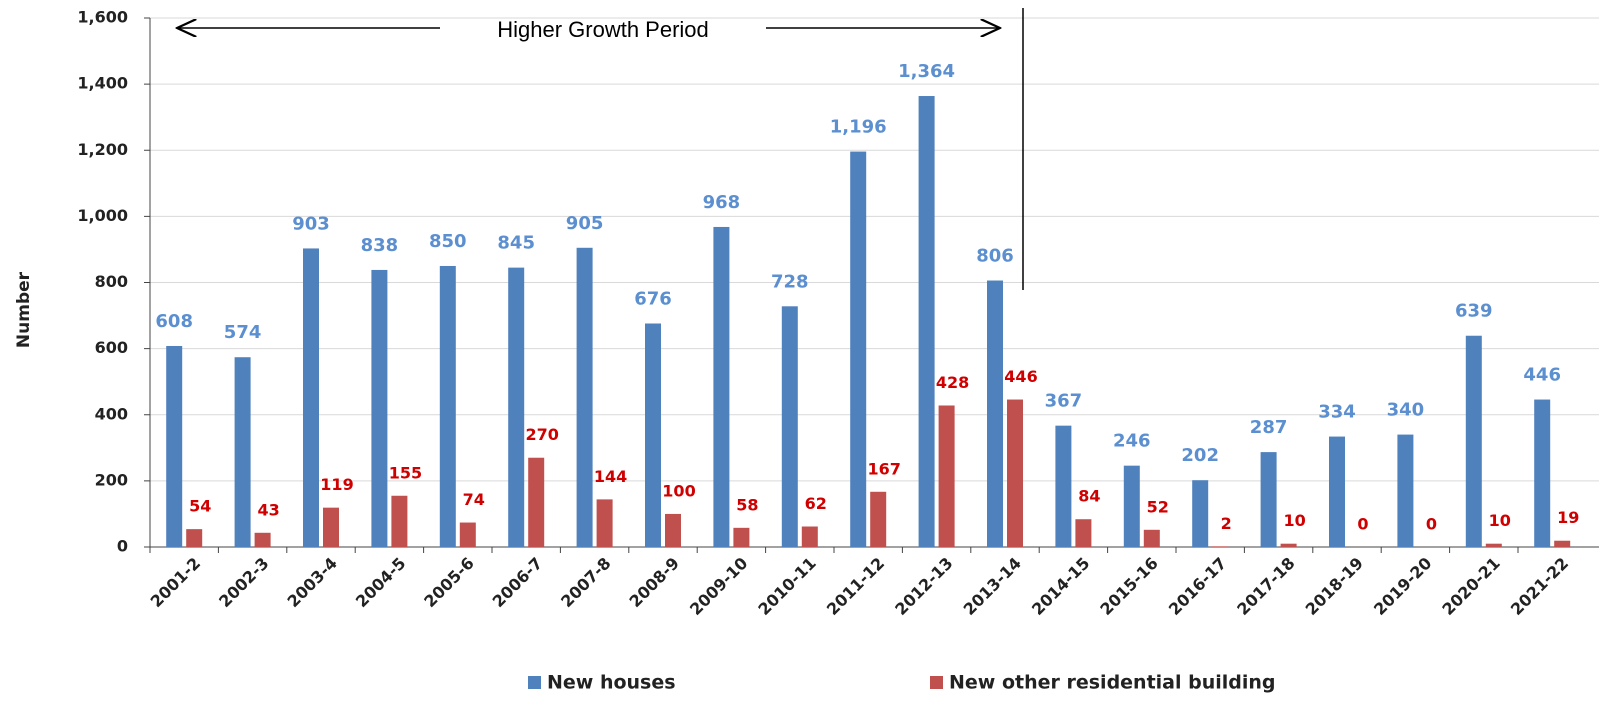  What do you see at coordinates (747, 504) in the screenshot?
I see `data-label: 58` at bounding box center [747, 504].